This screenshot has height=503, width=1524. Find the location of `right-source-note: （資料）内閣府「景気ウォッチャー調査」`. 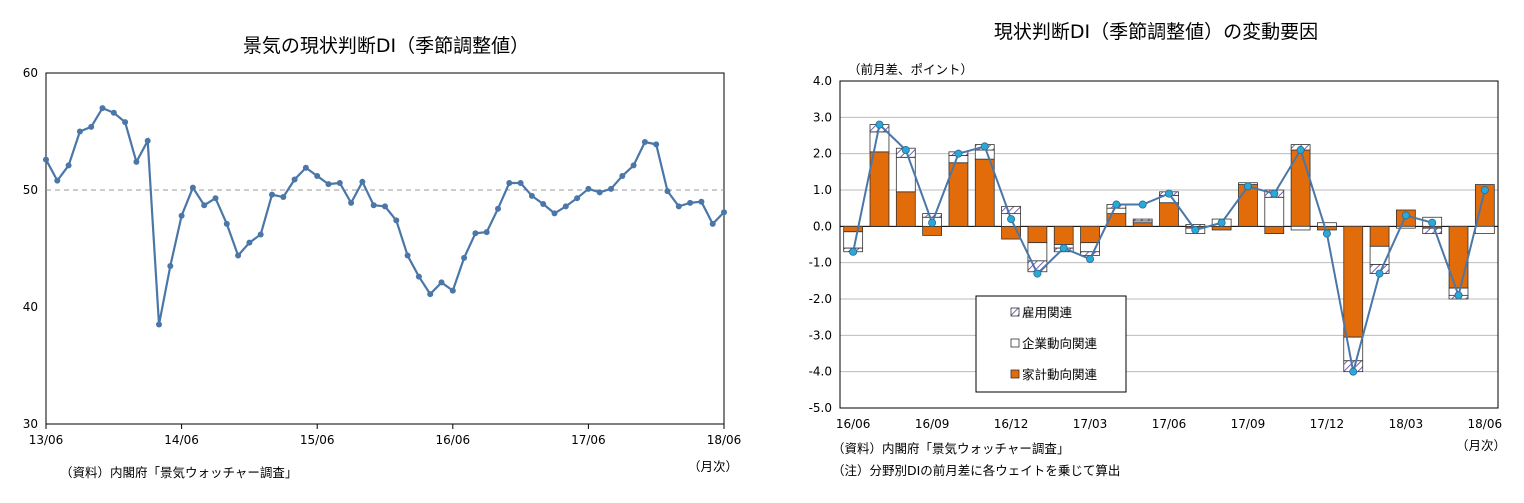

right-source-note: （資料）内閣府「景気ウォッチャー調査」 is located at coordinates (950, 448).